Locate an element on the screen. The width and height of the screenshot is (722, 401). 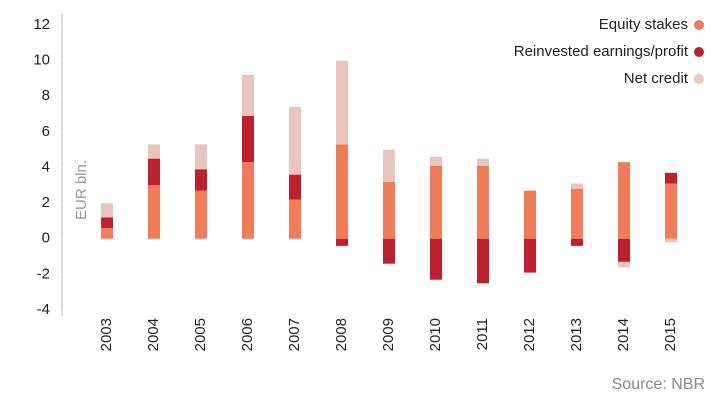
y-tick-label: 4 is located at coordinates (46, 166).